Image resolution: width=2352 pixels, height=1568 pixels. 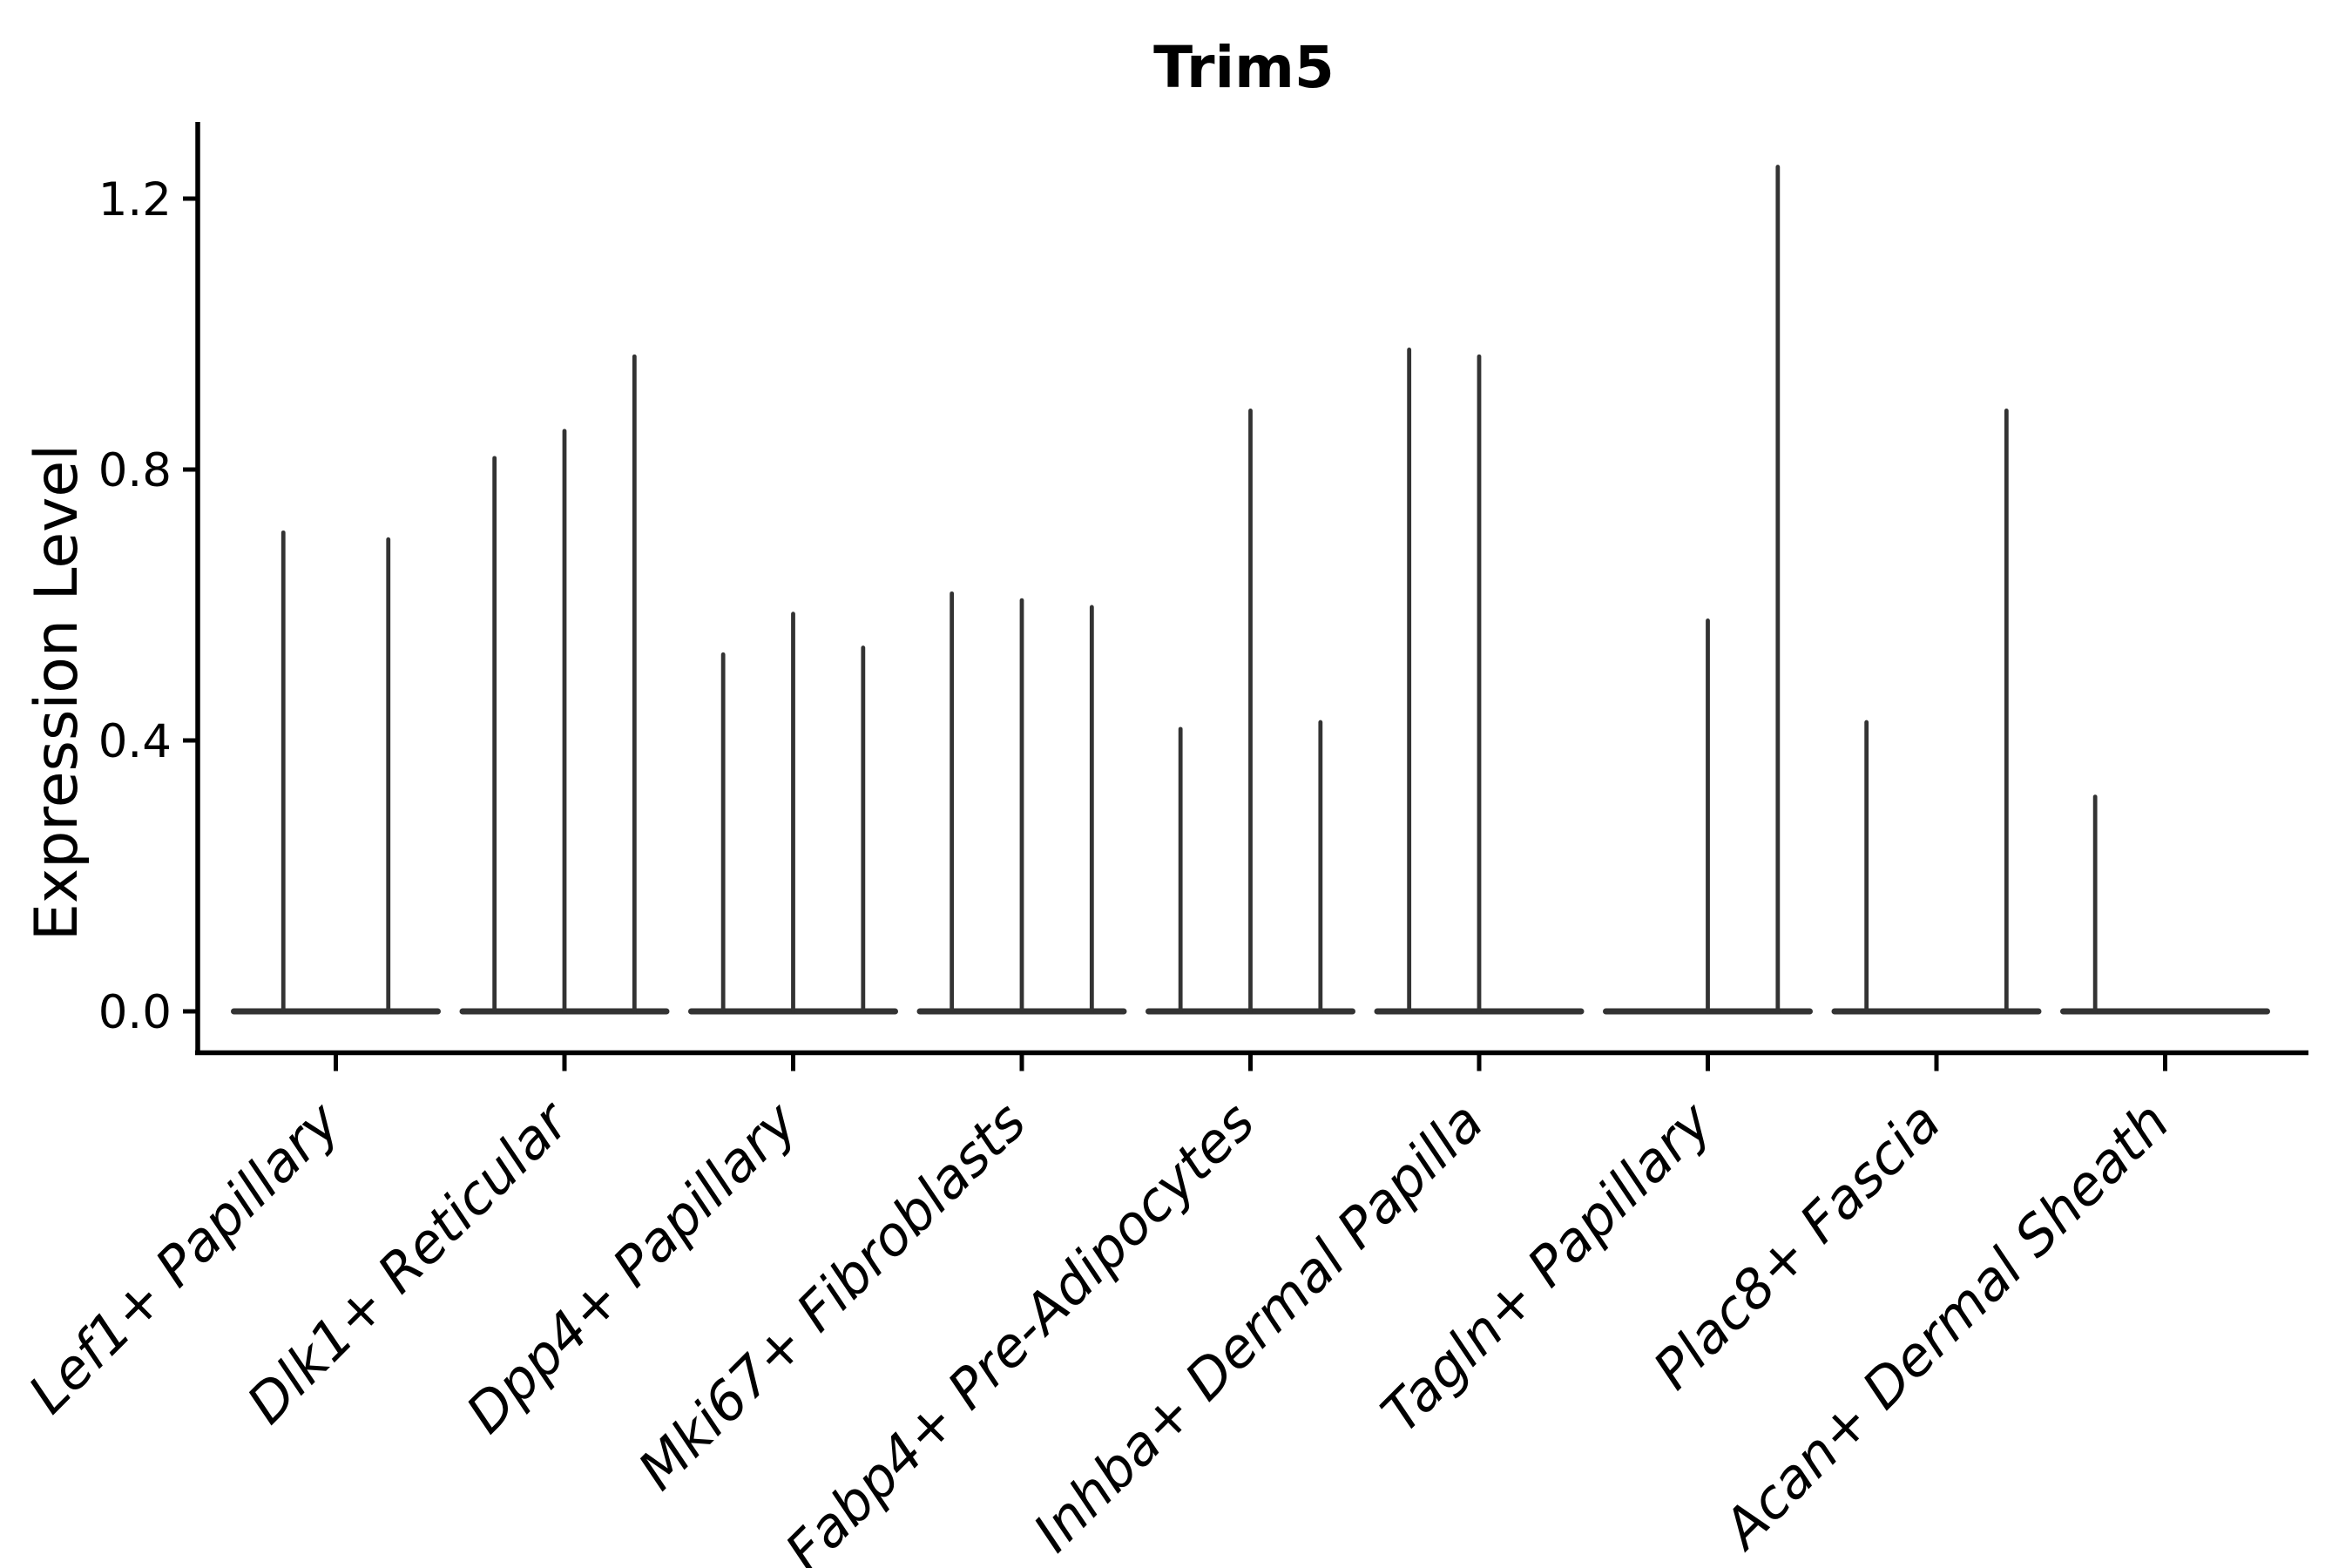 What do you see at coordinates (1945, 1326) in the screenshot?
I see `x-tick-label: Acan+ Dermal Sheath` at bounding box center [1945, 1326].